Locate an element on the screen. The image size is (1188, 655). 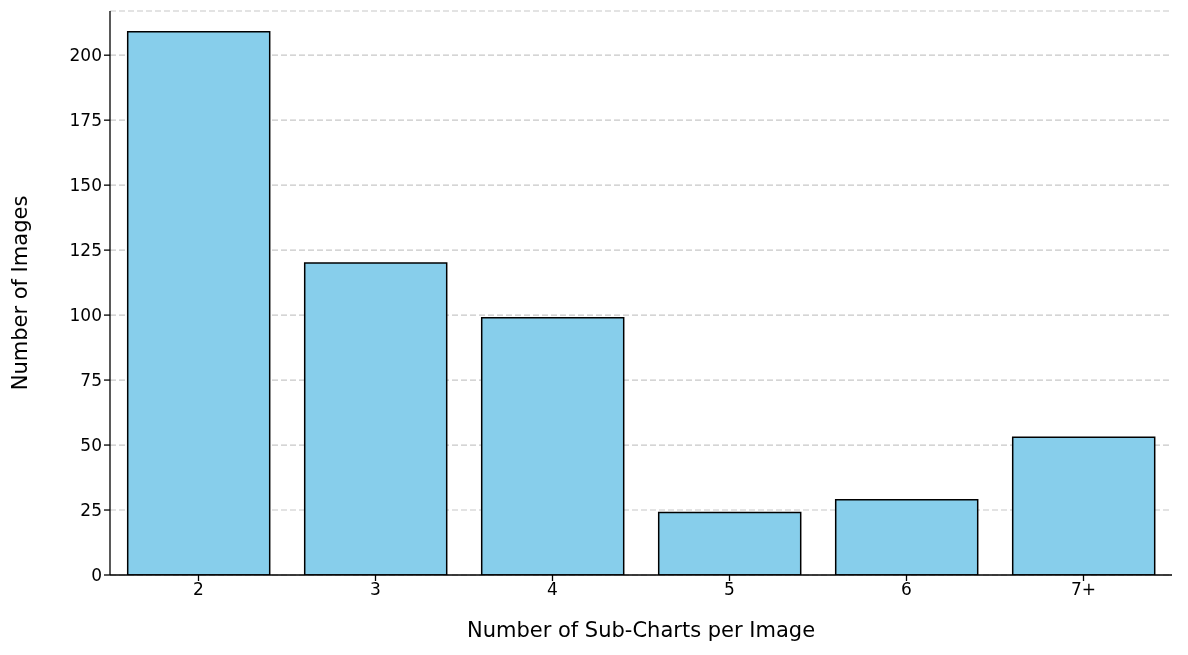
y-tick-label: 175 is located at coordinates (85, 120).